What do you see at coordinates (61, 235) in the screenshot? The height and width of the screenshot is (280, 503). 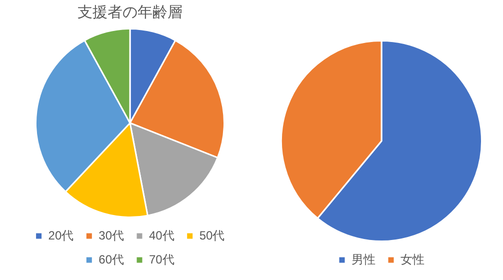 I see `legend-label: 20代` at bounding box center [61, 235].